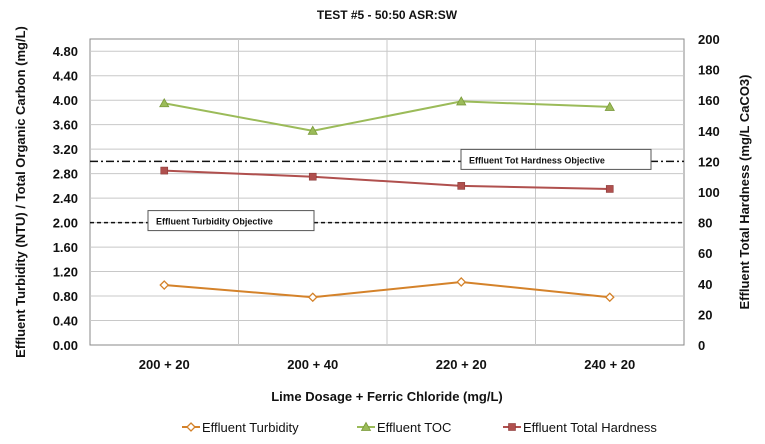  Describe the element at coordinates (709, 39) in the screenshot. I see `y2-tick-label: 200` at that location.